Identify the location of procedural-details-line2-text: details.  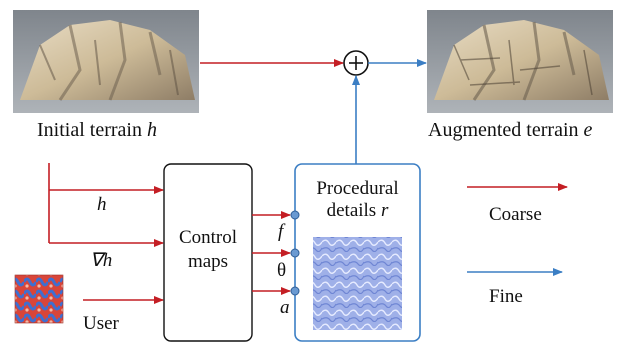
(353, 210).